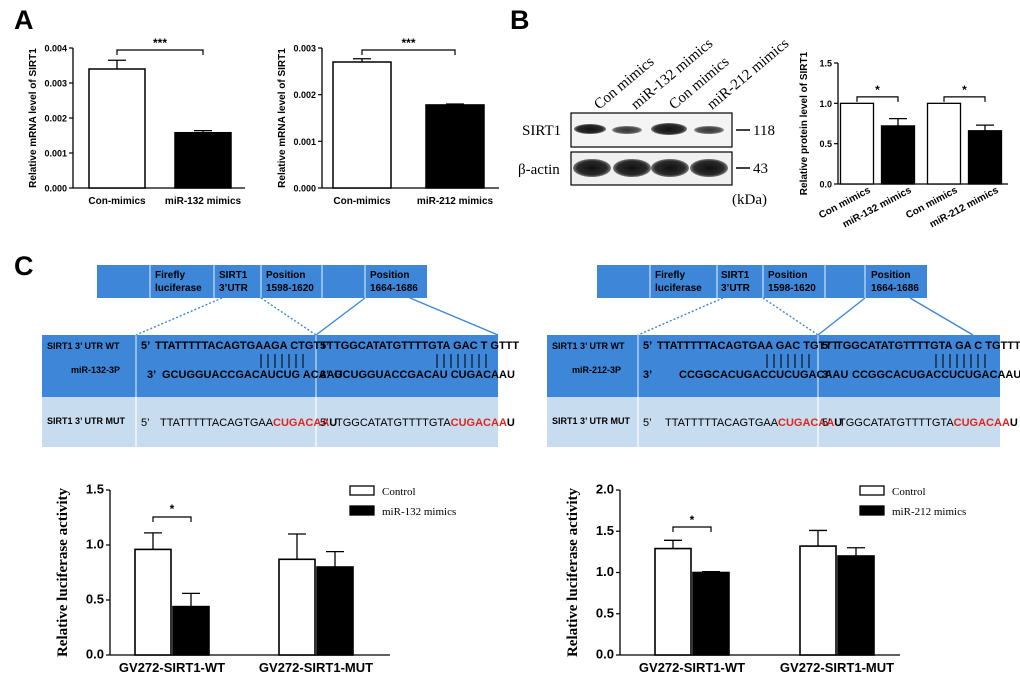  What do you see at coordinates (24, 20) in the screenshot?
I see `panel-label-a: A` at bounding box center [24, 20].